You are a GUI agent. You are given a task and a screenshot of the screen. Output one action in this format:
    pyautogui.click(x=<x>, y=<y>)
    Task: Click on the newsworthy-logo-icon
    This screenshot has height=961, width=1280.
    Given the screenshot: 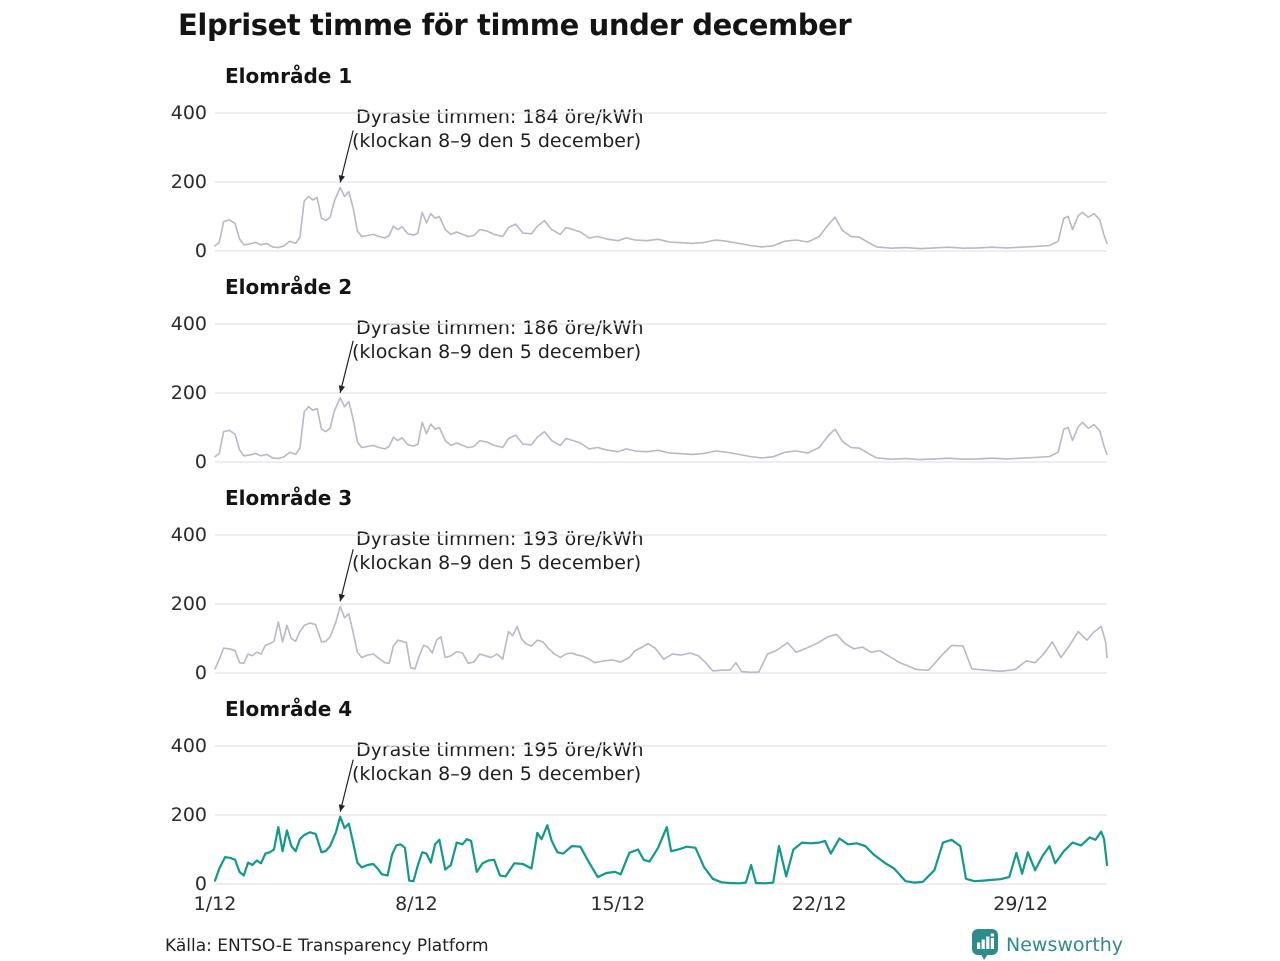 What is the action you would take?
    pyautogui.click(x=985, y=944)
    